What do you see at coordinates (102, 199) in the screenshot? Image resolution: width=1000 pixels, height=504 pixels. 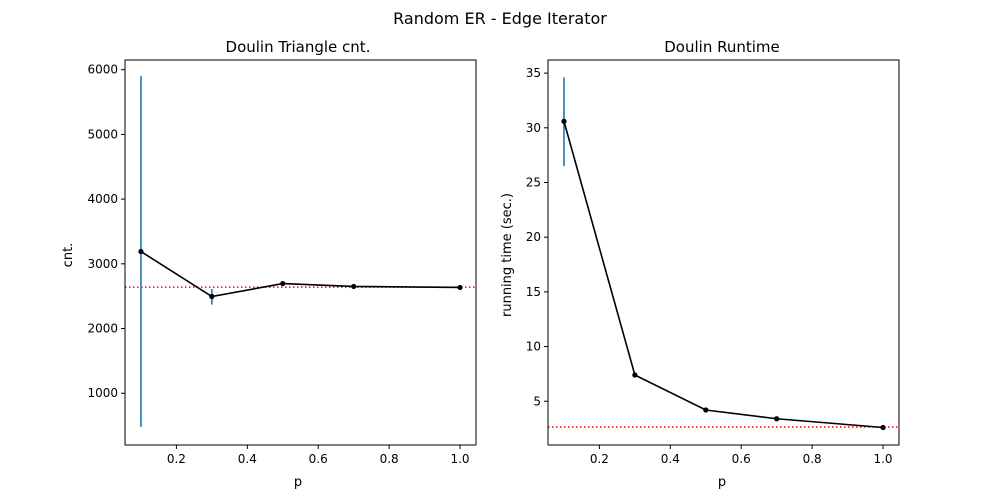 I see `y-tick-label: 4000` at bounding box center [102, 199].